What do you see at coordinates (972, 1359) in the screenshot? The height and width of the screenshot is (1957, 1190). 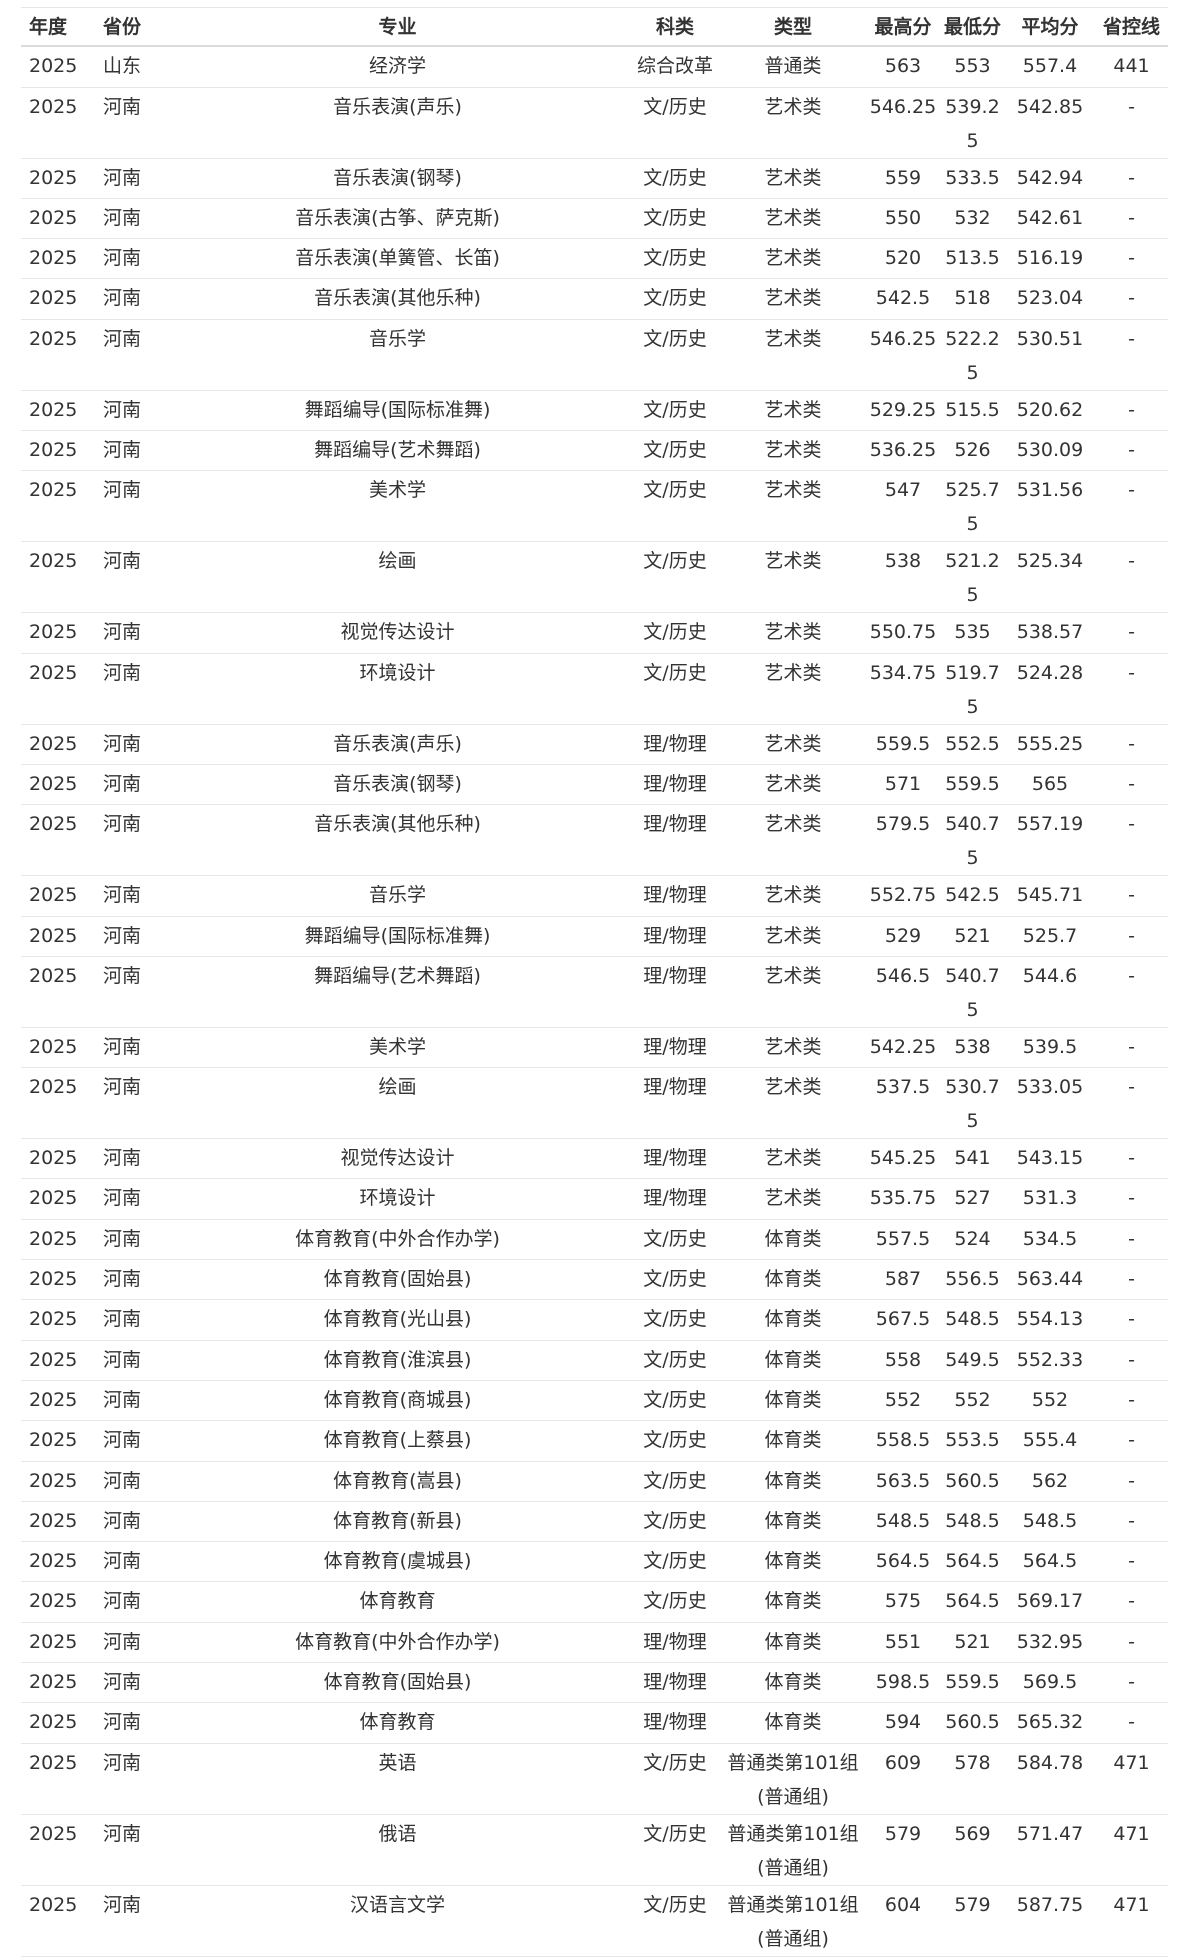 I see `cell-min-score: 549.5` at bounding box center [972, 1359].